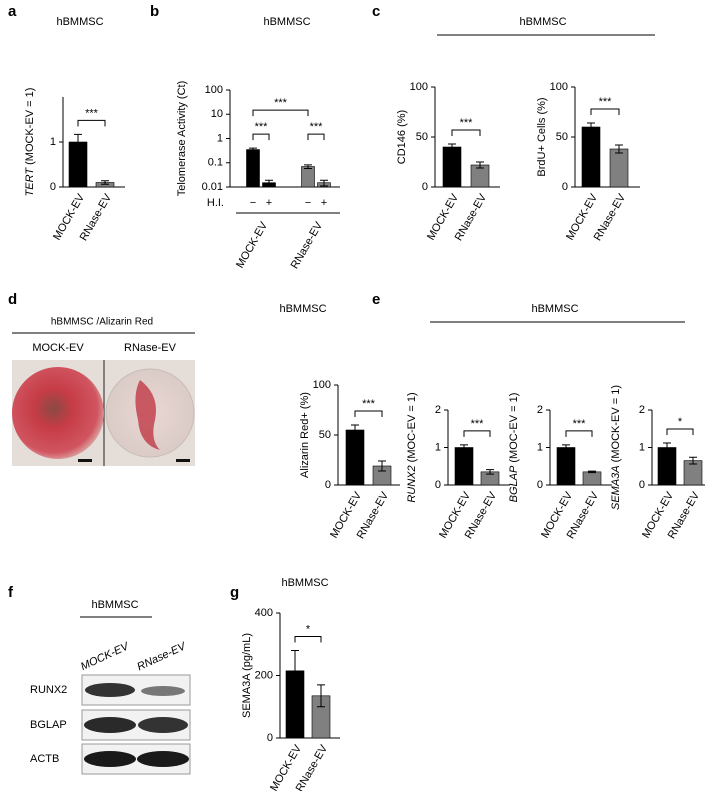  Describe the element at coordinates (182, 139) in the screenshot. I see `y-label-text: Telomerase Activity (Ct)` at that location.